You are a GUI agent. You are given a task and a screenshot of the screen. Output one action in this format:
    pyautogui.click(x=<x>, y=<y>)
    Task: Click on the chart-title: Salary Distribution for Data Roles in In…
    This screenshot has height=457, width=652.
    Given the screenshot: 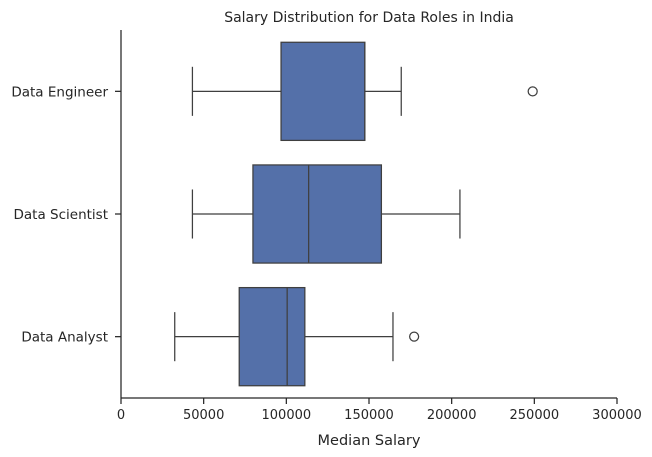 What is the action you would take?
    pyautogui.click(x=369, y=18)
    